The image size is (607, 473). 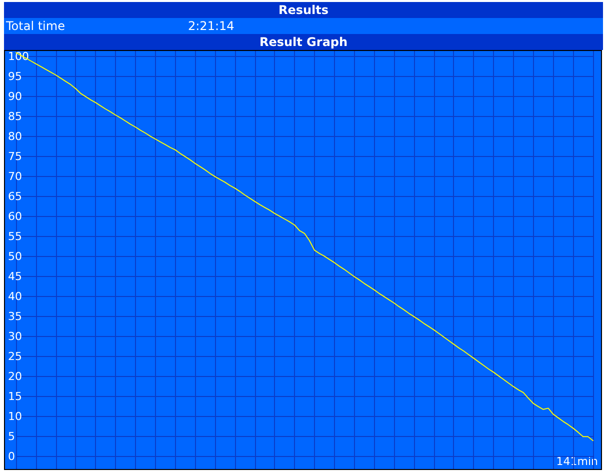 I want to click on y-tick-label: 75, so click(x=15, y=157).